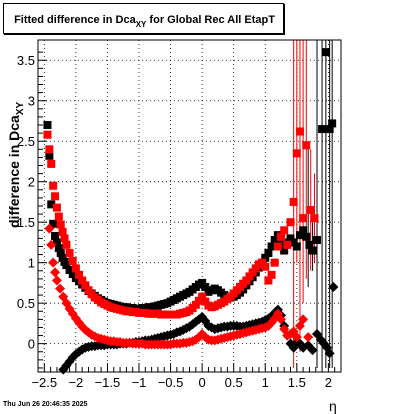 This screenshot has height=414, width=400. What do you see at coordinates (26, 60) in the screenshot?
I see `y-tick-label: 3.5` at bounding box center [26, 60].